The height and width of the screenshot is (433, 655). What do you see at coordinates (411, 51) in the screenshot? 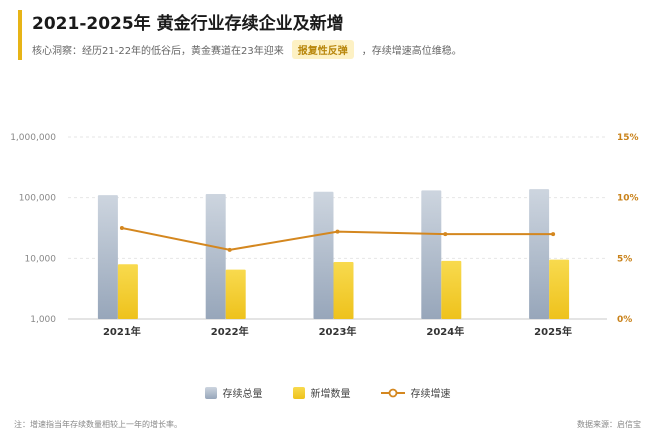
I see `insight-suffix: ，存续增速高位维稳。` at bounding box center [411, 51].